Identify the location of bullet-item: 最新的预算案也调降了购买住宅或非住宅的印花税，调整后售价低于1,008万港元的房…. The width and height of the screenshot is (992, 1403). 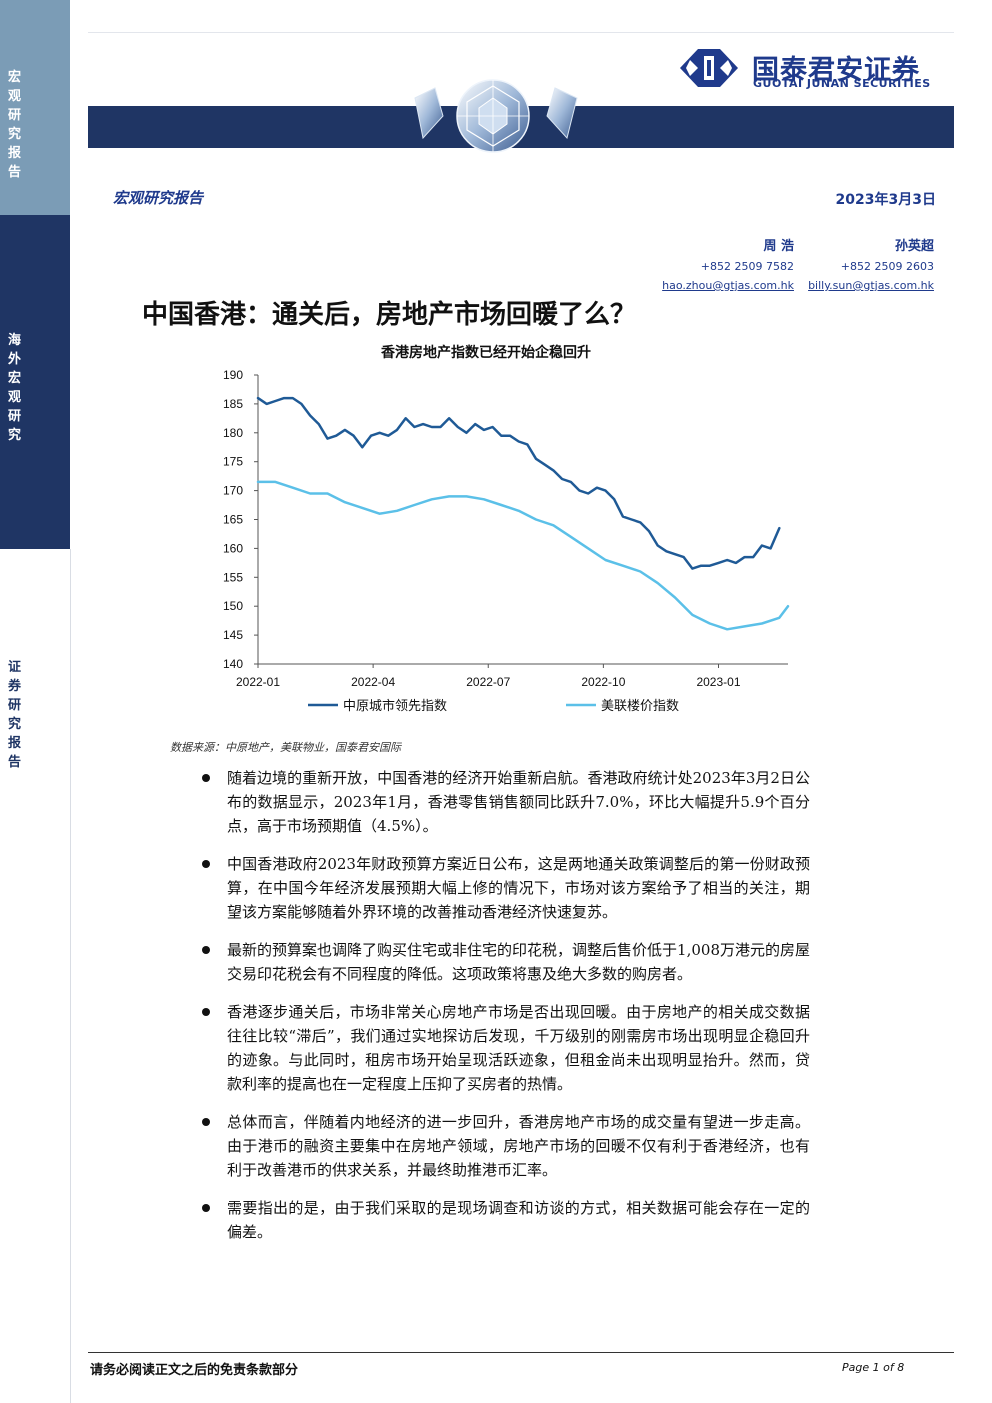
(505, 962).